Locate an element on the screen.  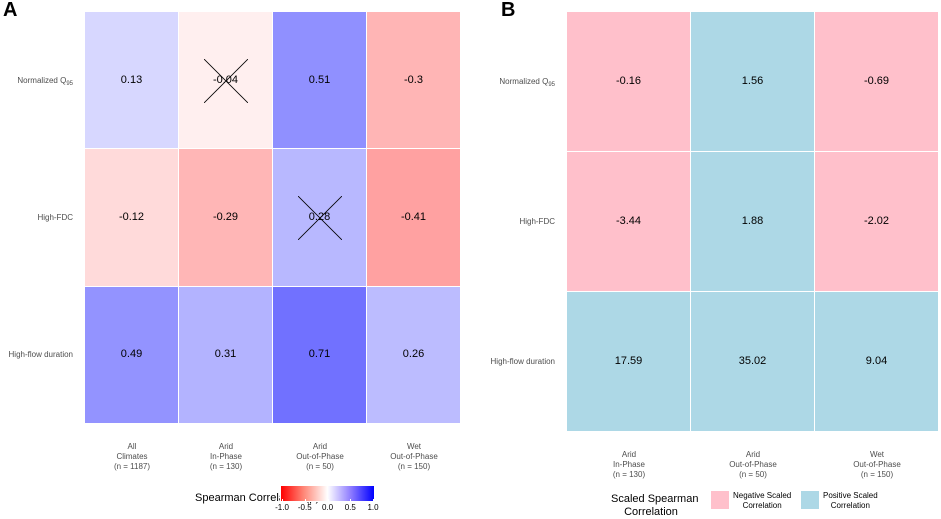
heatmap-cell: -0.3 is located at coordinates (414, 81).